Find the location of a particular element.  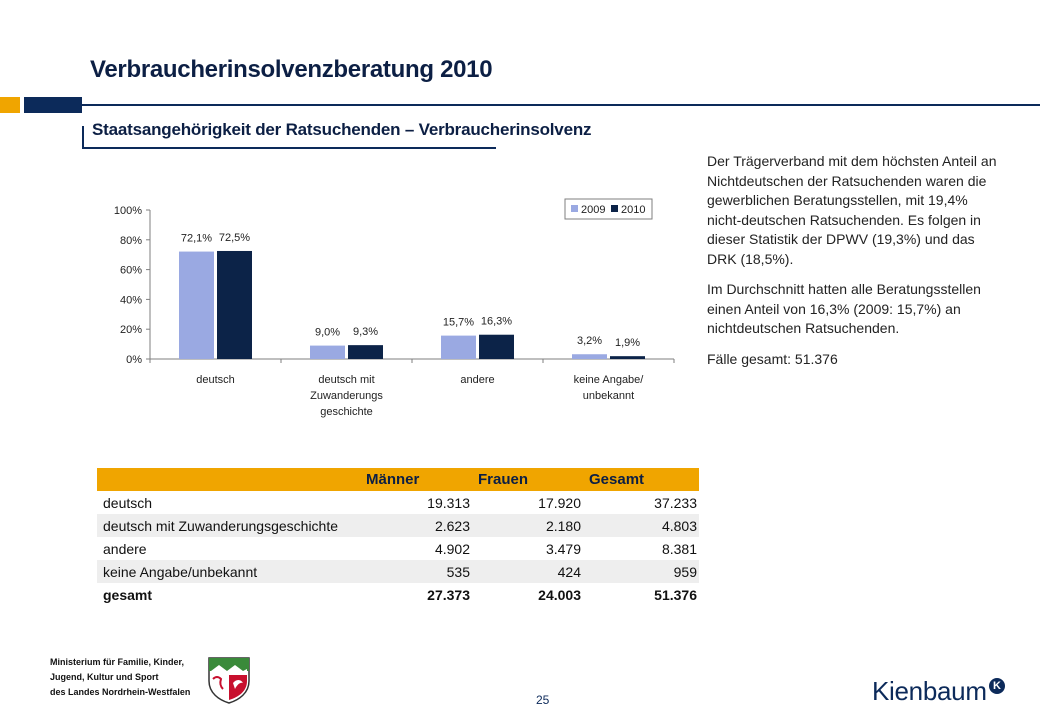

cell-gesamt: 51.376 is located at coordinates (675, 594).